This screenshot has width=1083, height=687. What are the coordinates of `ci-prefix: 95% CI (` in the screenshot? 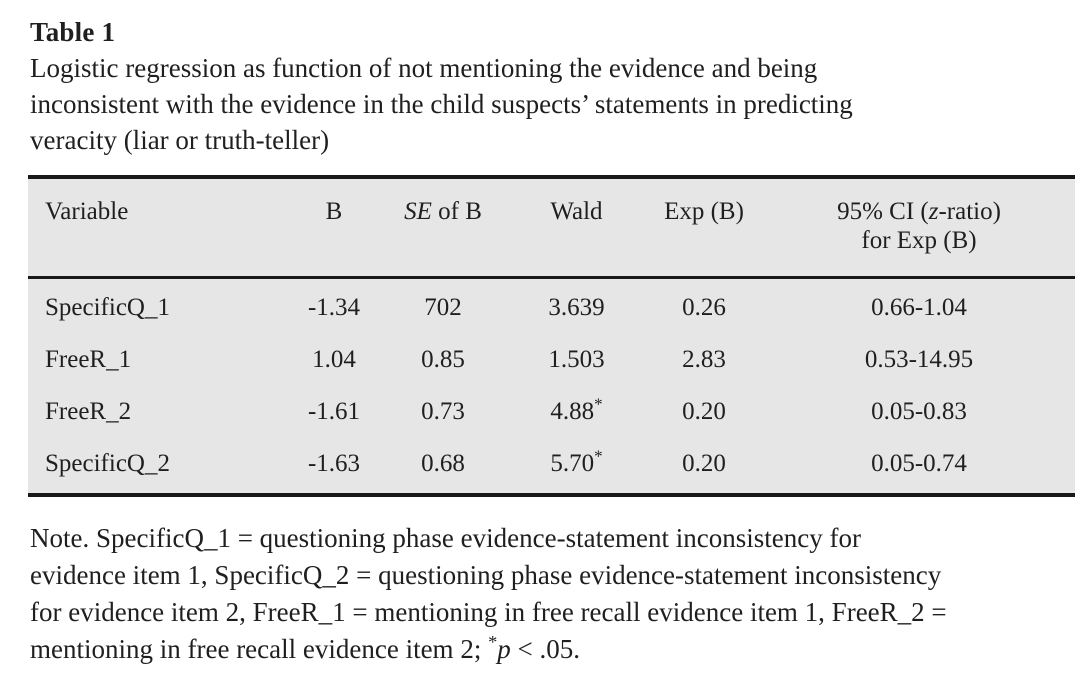 It's located at (883, 211).